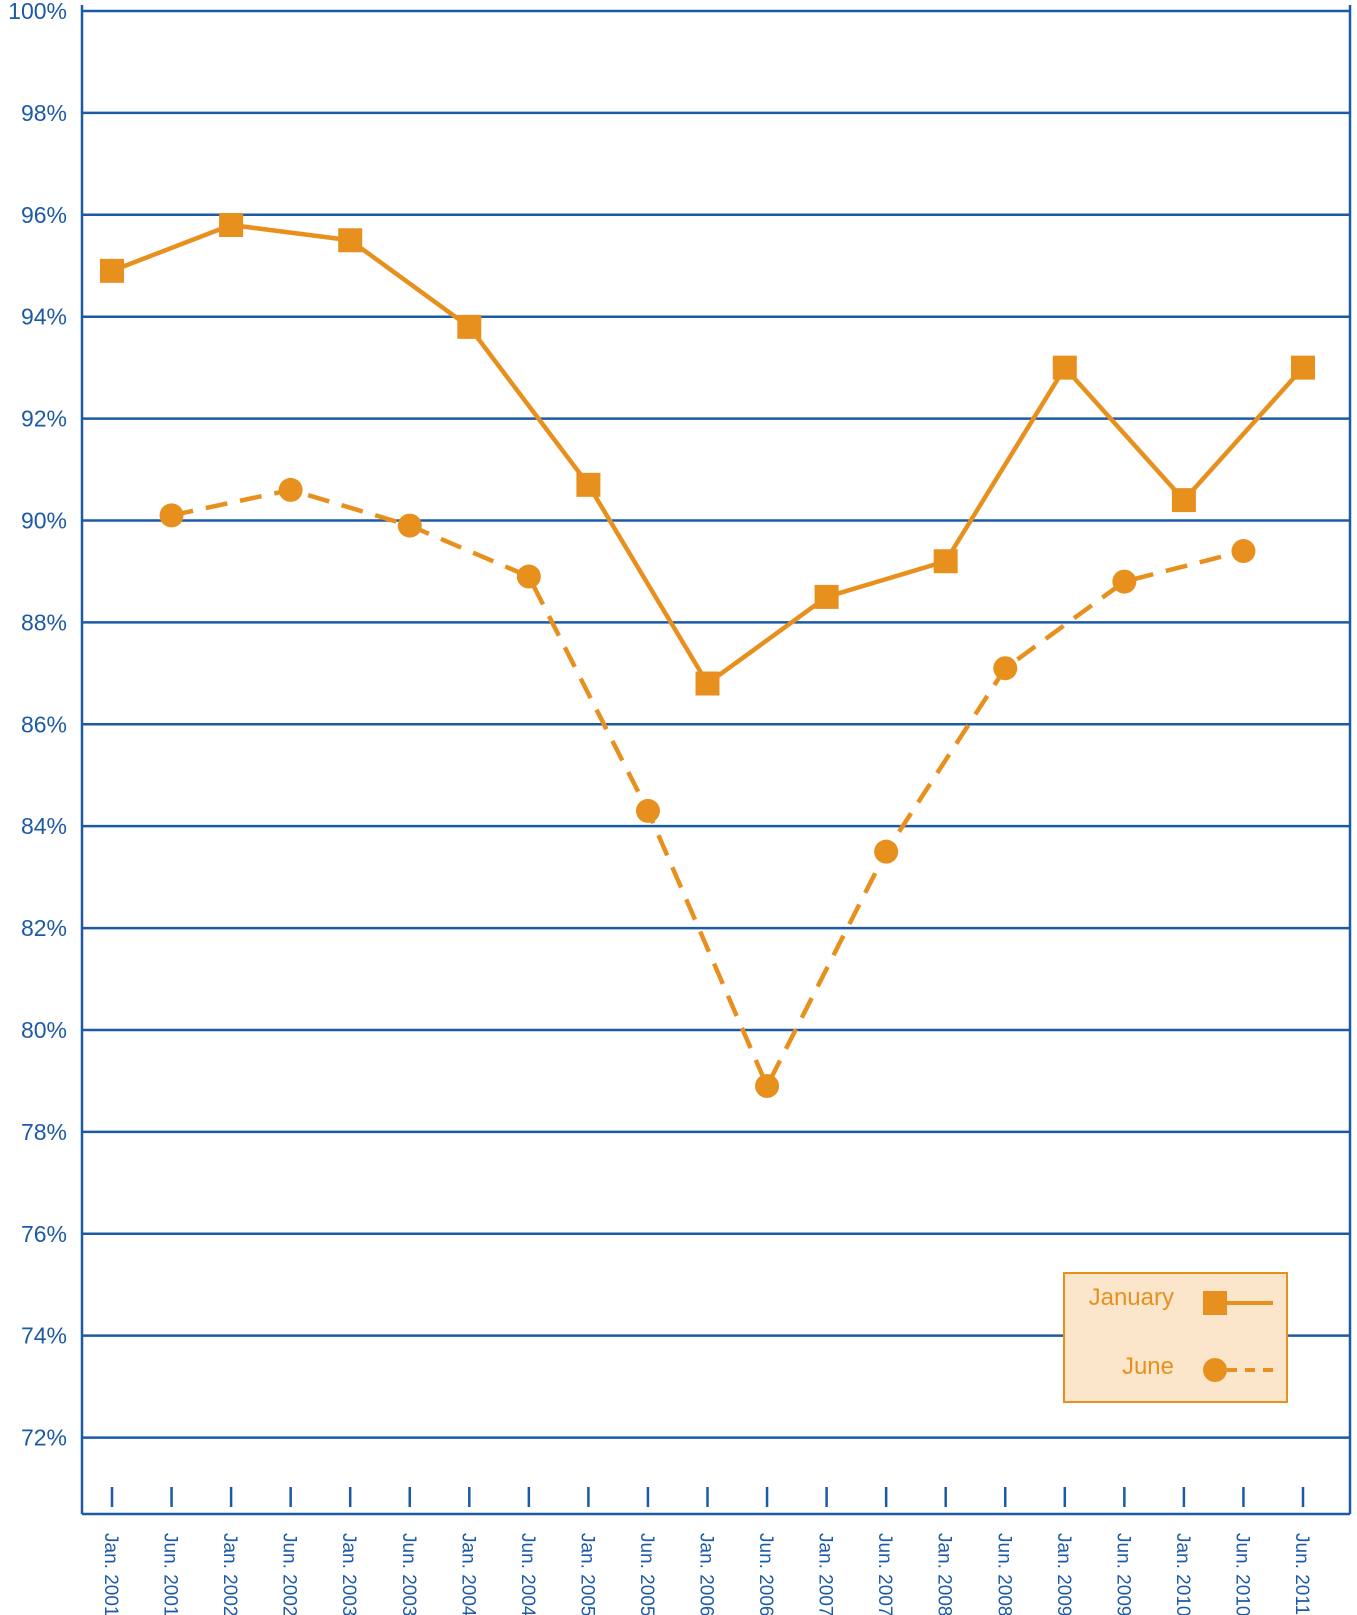  Describe the element at coordinates (44, 928) in the screenshot. I see `y-tick-label: 82%` at that location.